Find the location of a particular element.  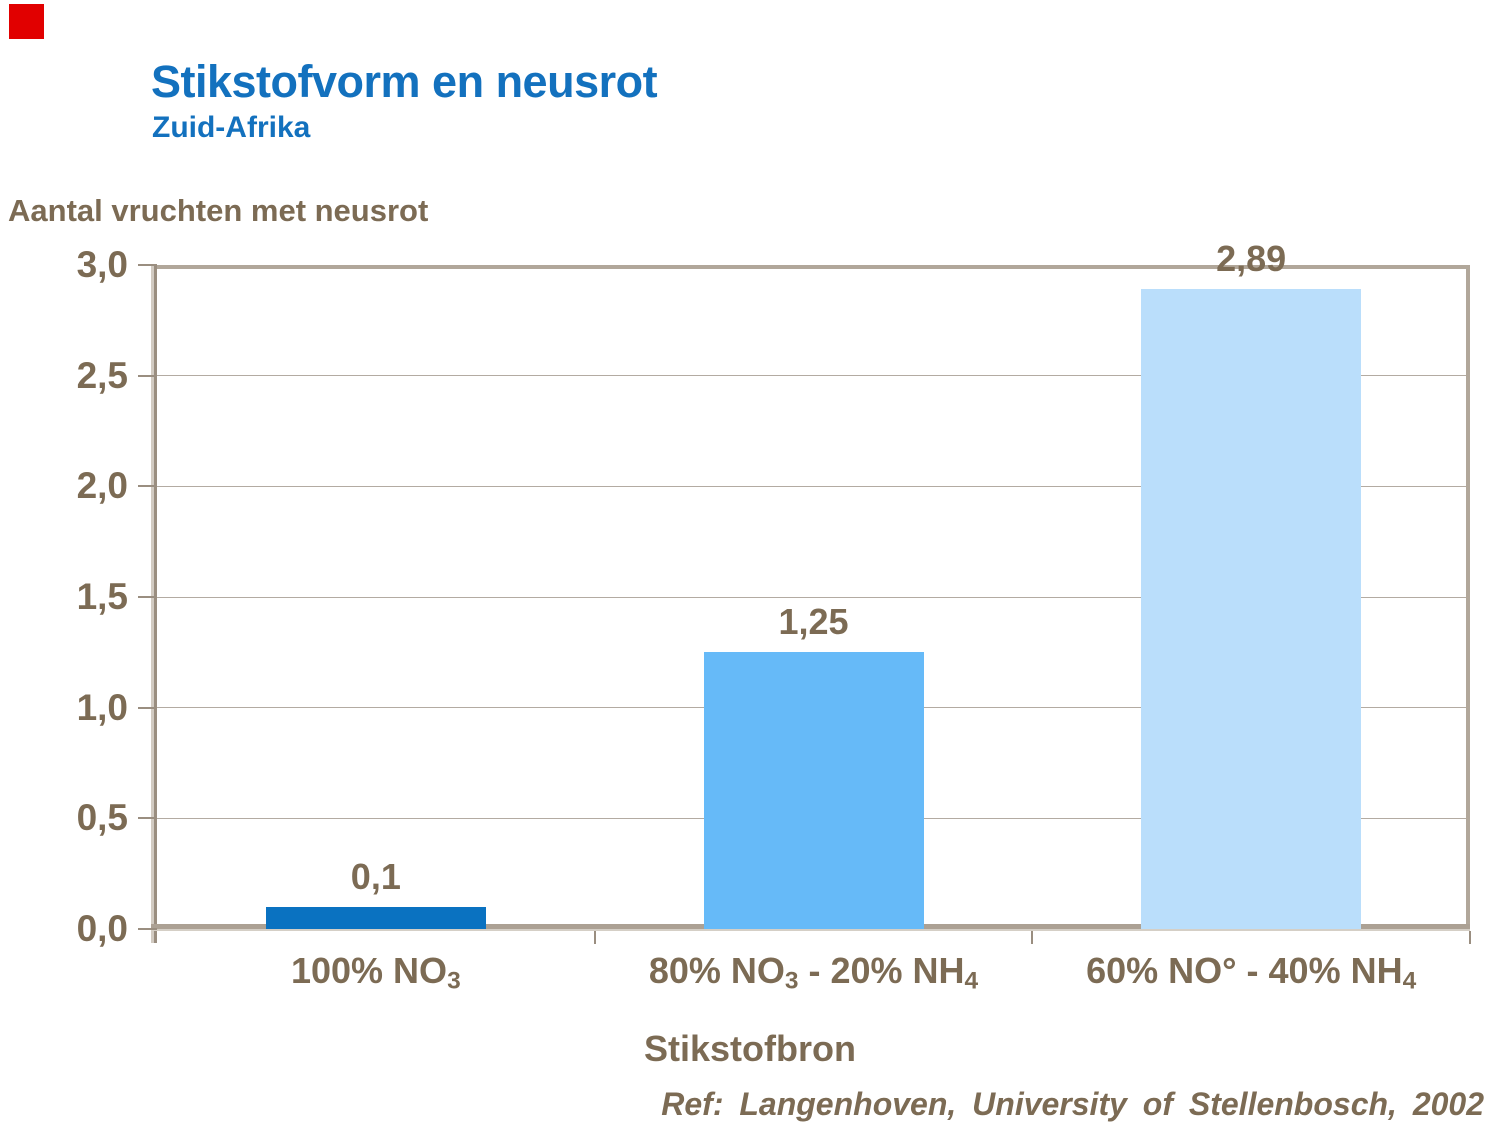

x-category-label: 100% NO3 is located at coordinates (376, 972).